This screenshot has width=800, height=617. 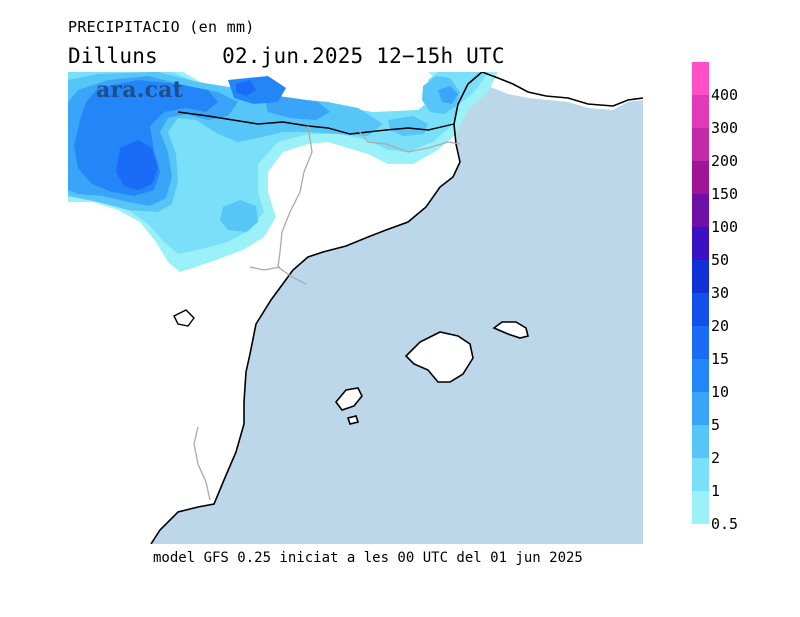 I want to click on legend-label: 5, so click(x=716, y=425).